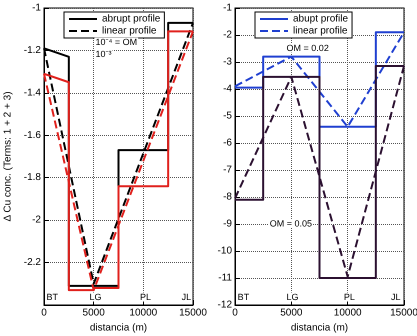  Describe the element at coordinates (33, 50) in the screenshot. I see `y-tick-label: -1.2` at that location.